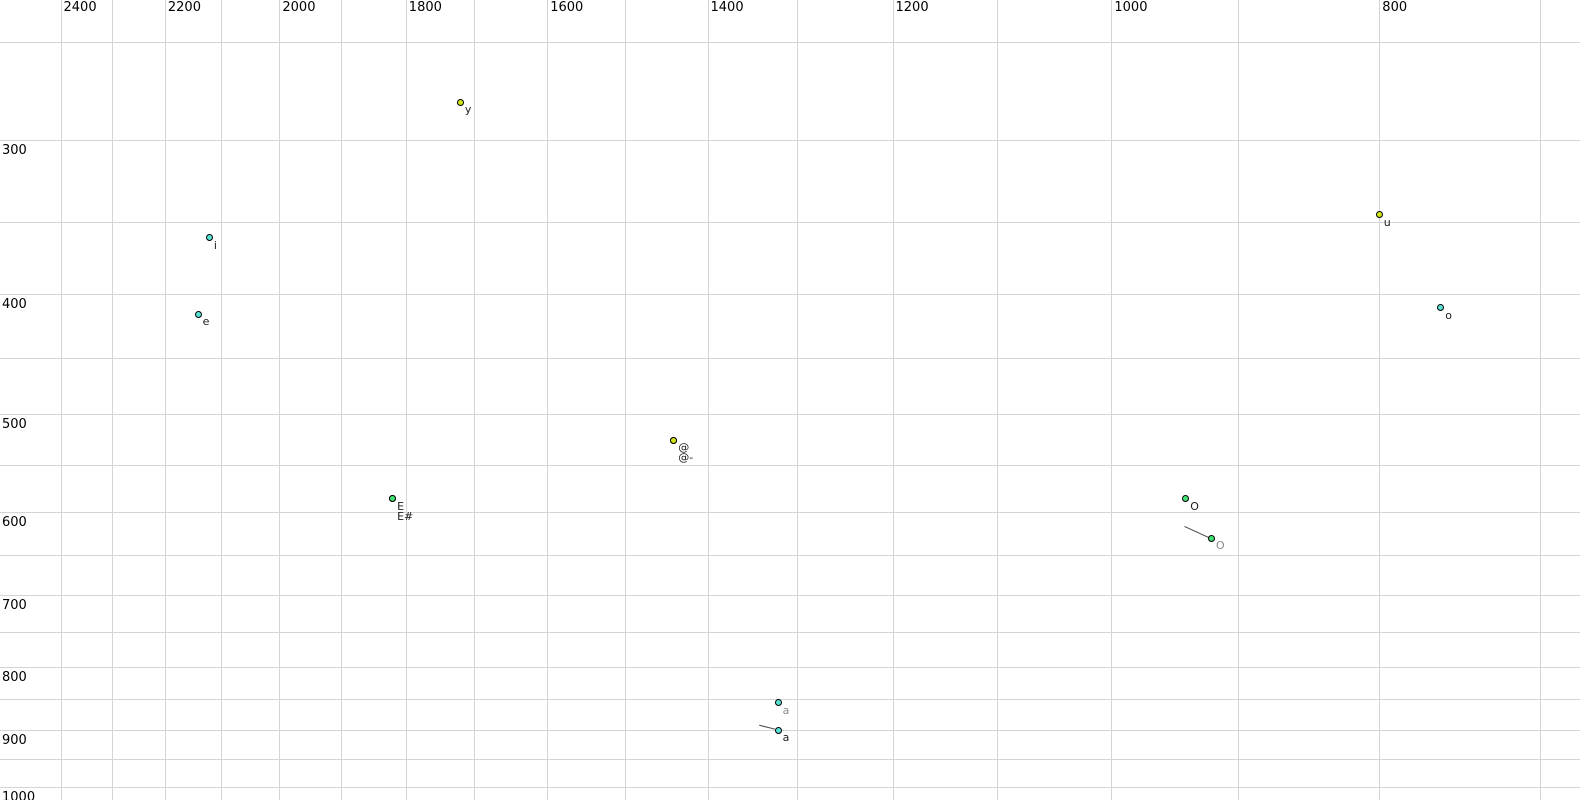 The image size is (1580, 800). What do you see at coordinates (14, 741) in the screenshot?
I see `y-tick-label-900: 900` at bounding box center [14, 741].